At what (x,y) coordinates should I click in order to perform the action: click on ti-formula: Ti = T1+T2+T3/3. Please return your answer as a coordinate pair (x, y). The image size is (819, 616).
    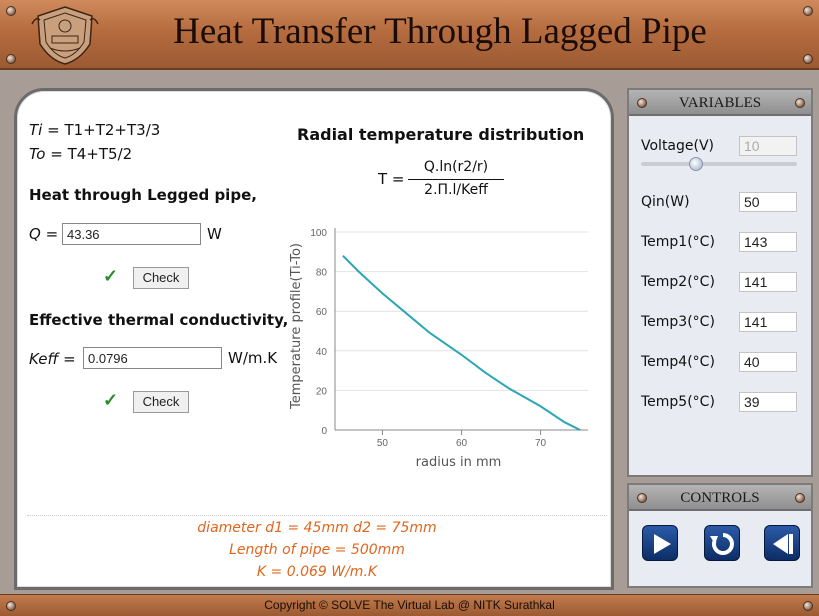
    Looking at the image, I should click on (95, 130).